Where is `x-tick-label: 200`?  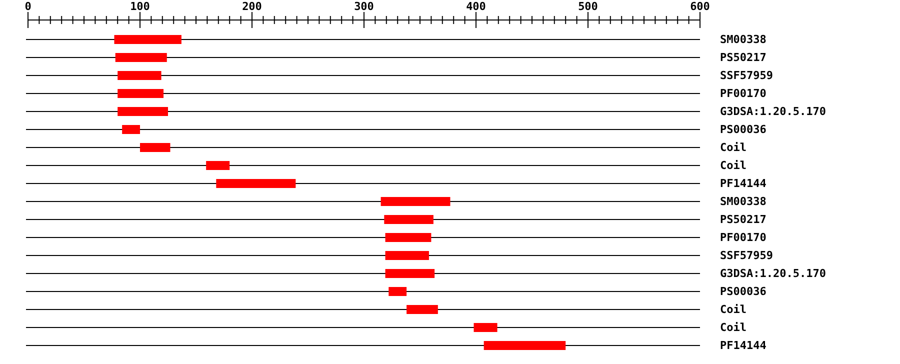
x-tick-label: 200 is located at coordinates (252, 6).